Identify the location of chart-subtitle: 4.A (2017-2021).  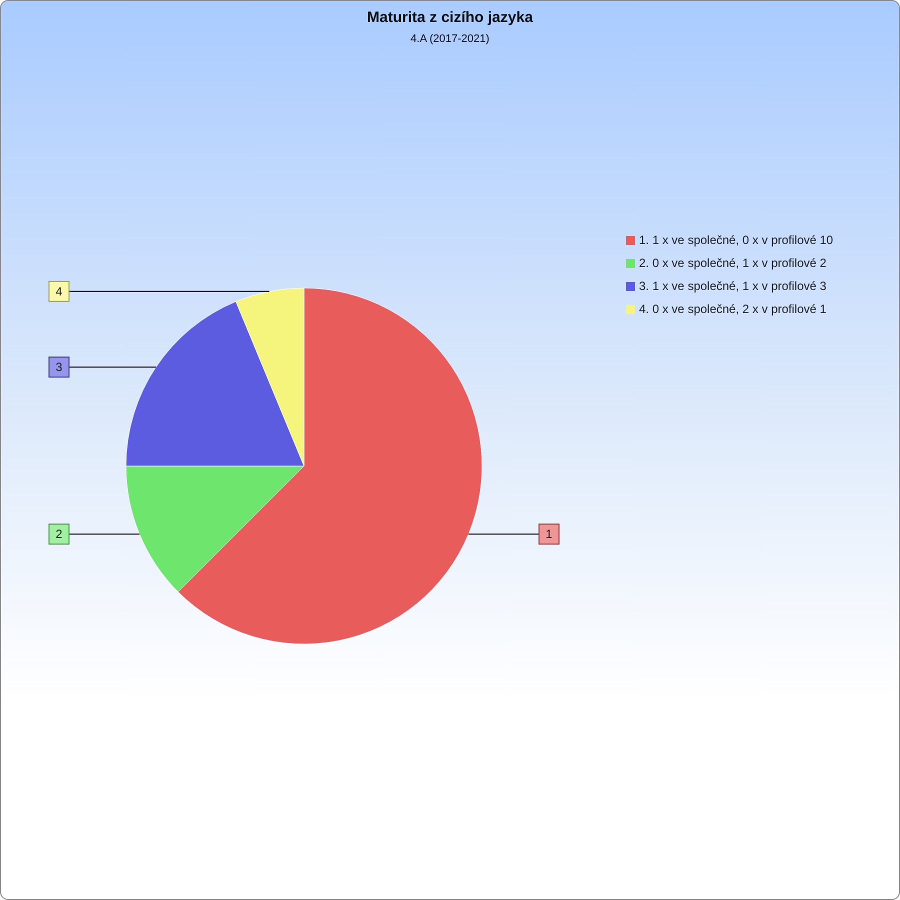
(450, 39).